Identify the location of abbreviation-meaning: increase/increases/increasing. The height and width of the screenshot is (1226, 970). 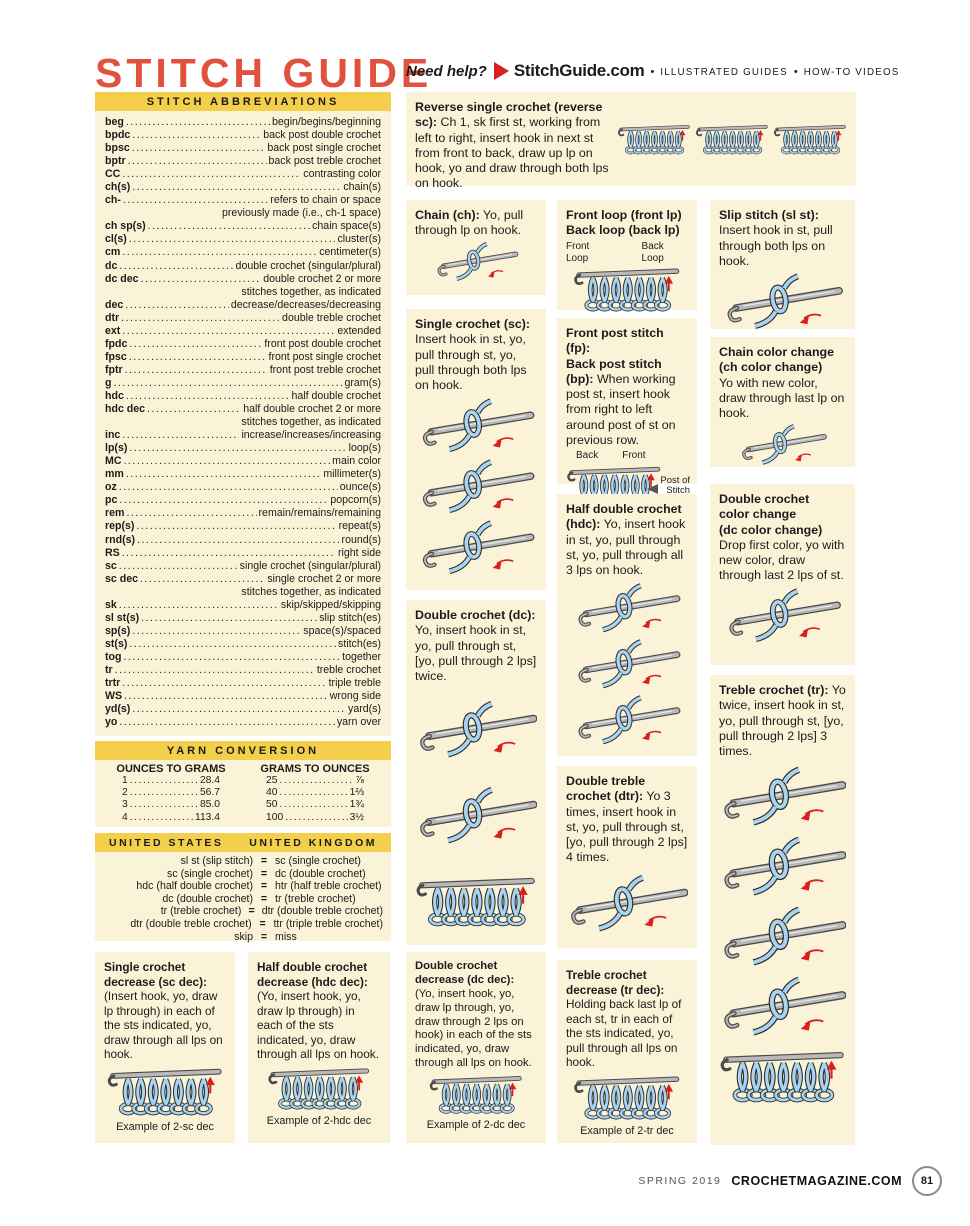
(311, 435).